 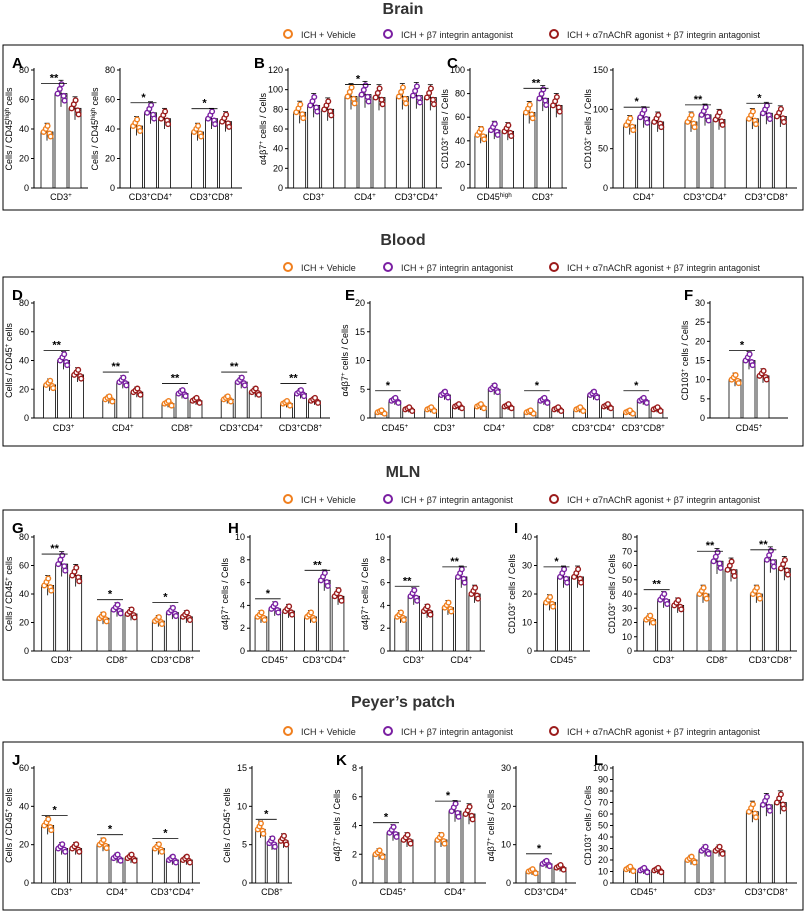 I want to click on y-tick-label: 4, so click(x=242, y=605).